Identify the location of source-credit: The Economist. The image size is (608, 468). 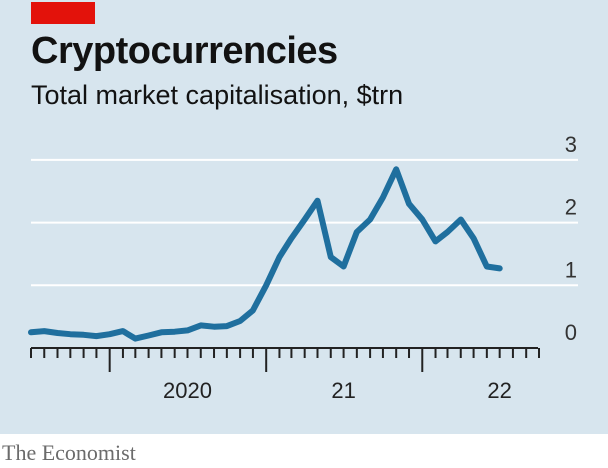
(69, 452).